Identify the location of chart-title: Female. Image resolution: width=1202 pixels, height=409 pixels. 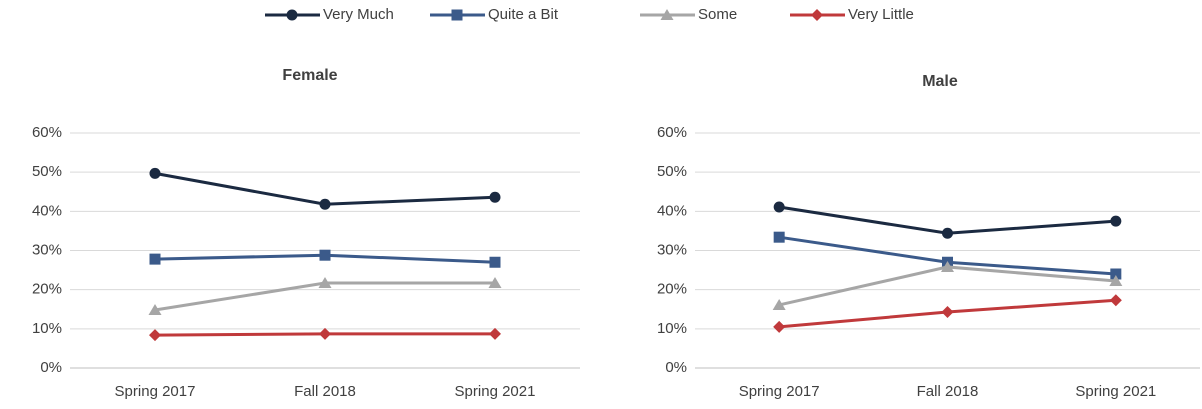
(309, 75).